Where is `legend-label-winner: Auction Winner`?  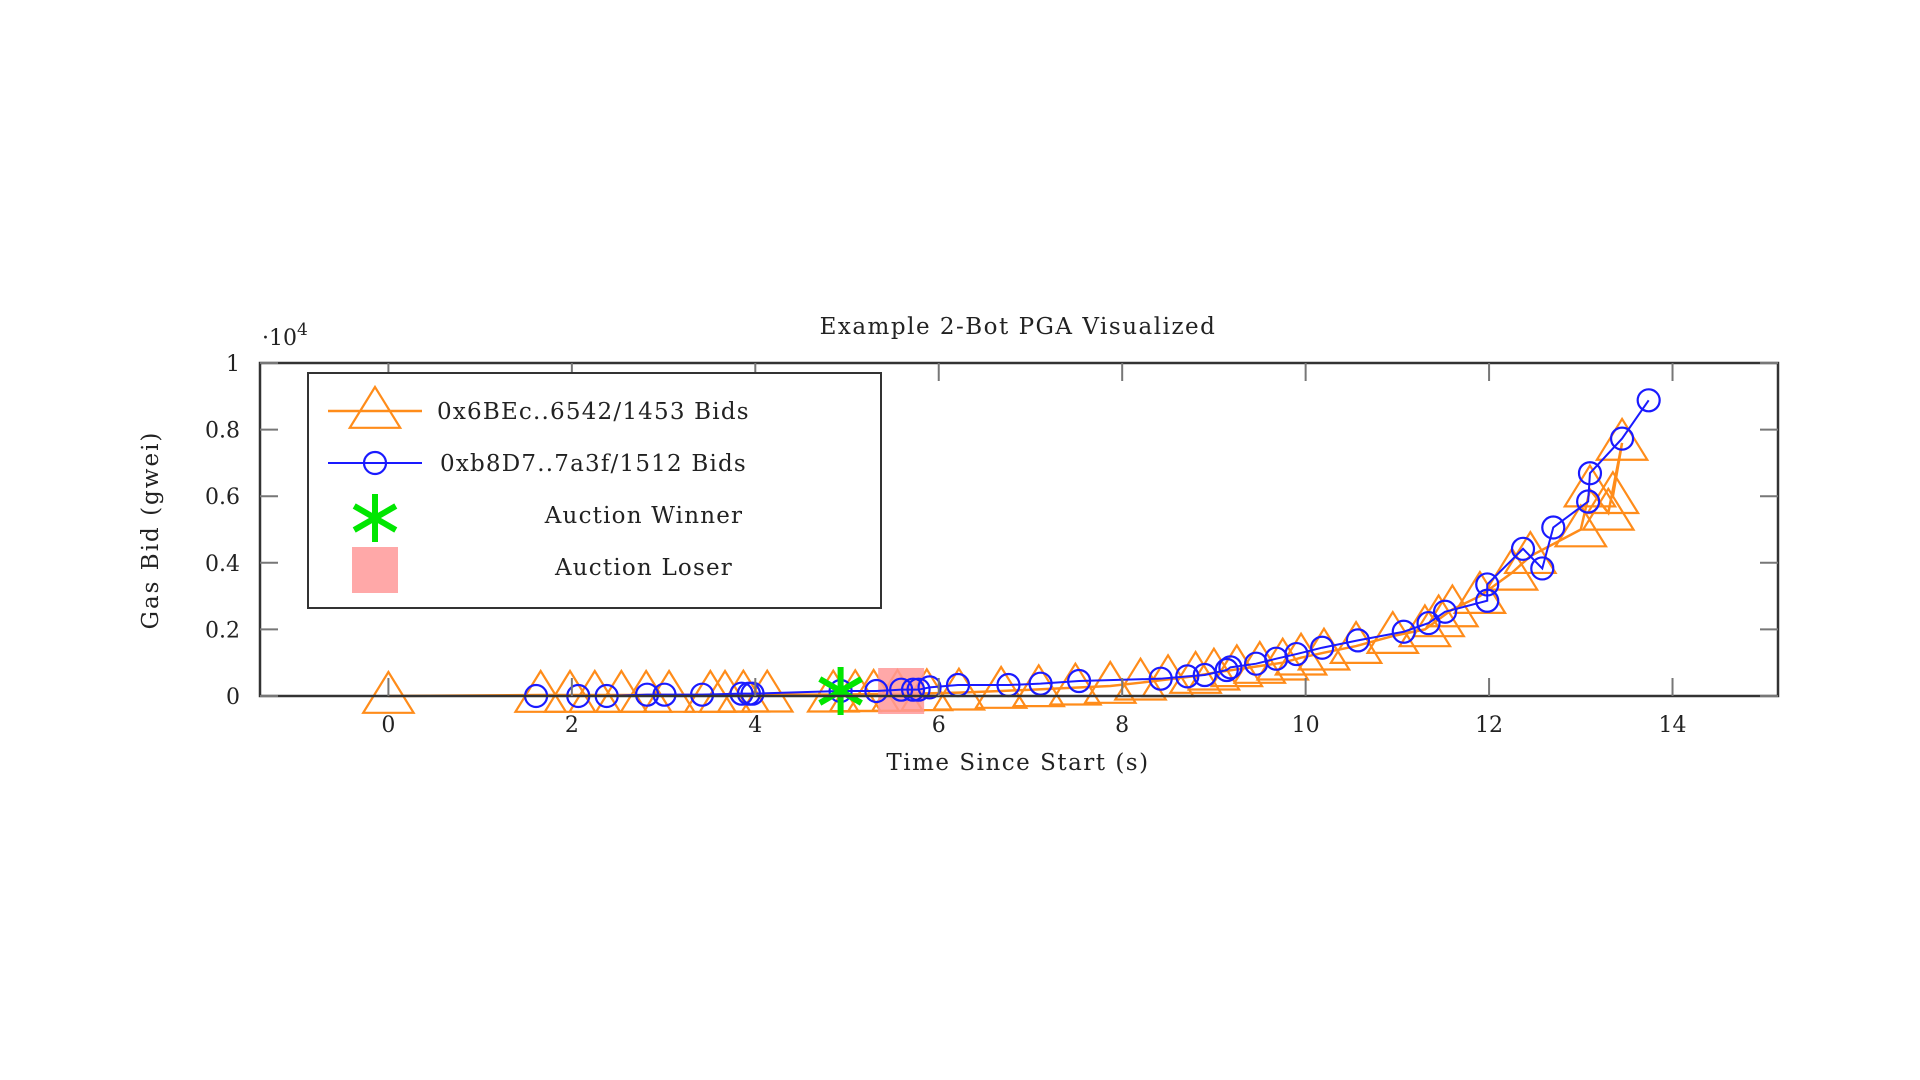
legend-label-winner: Auction Winner is located at coordinates (644, 516).